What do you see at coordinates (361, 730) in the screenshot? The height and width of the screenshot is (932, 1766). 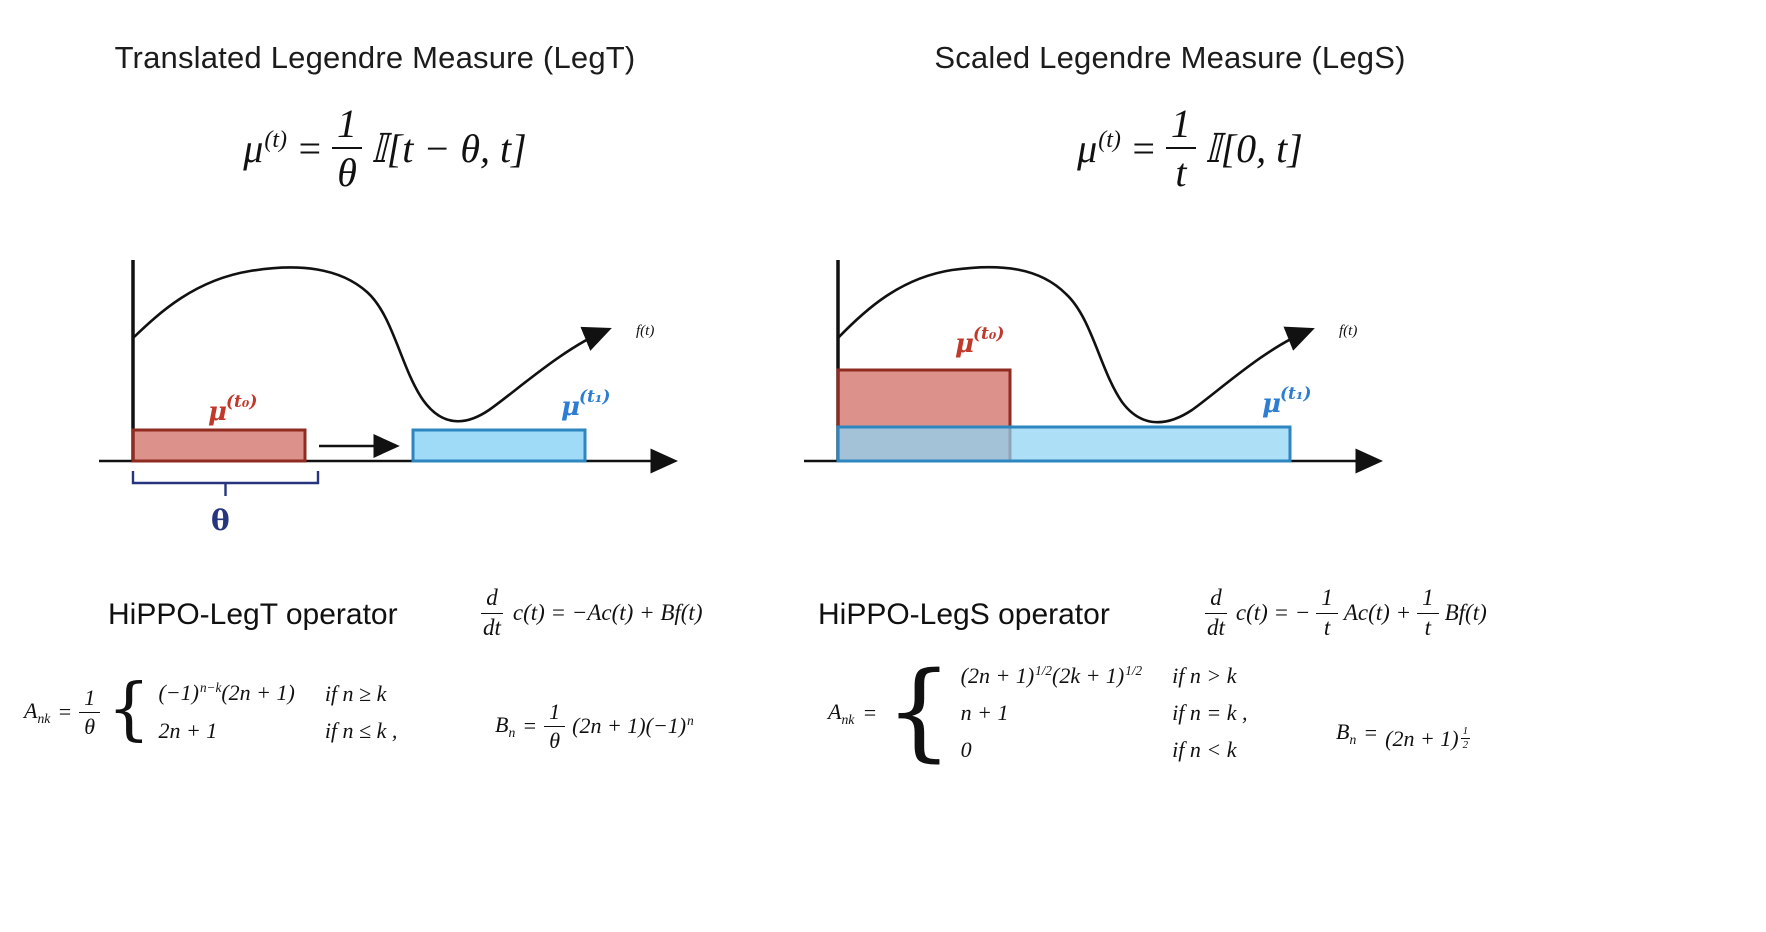 I see `case2-condition: if n ≤ k ,` at bounding box center [361, 730].